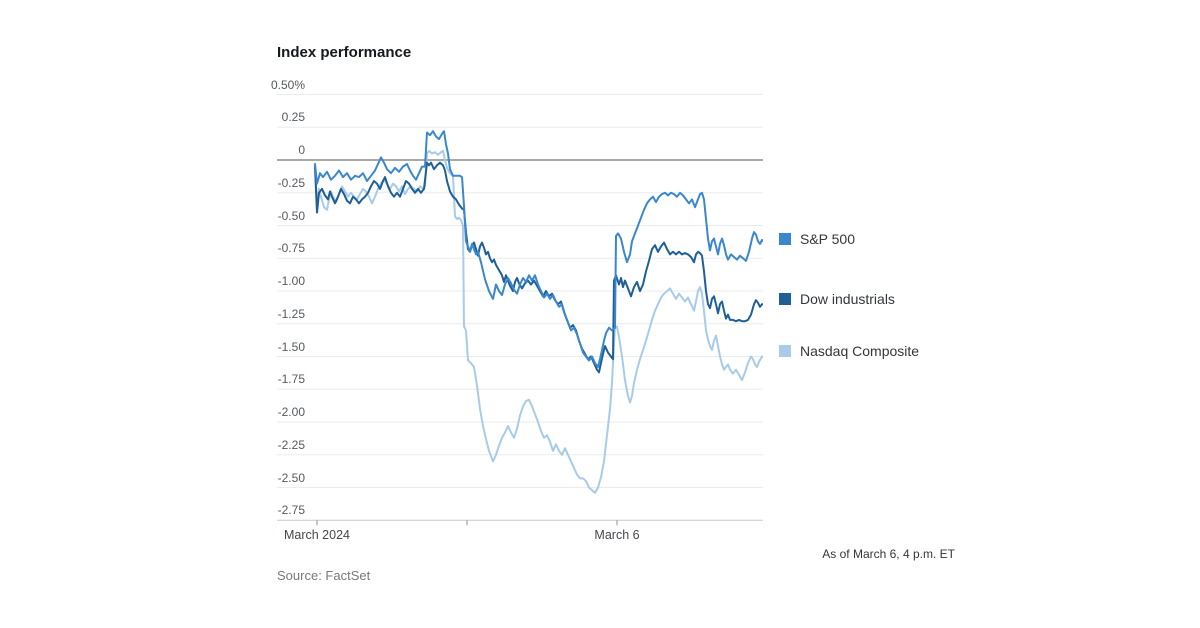 Image resolution: width=1200 pixels, height=628 pixels. What do you see at coordinates (344, 52) in the screenshot?
I see `chart-title: Index performance` at bounding box center [344, 52].